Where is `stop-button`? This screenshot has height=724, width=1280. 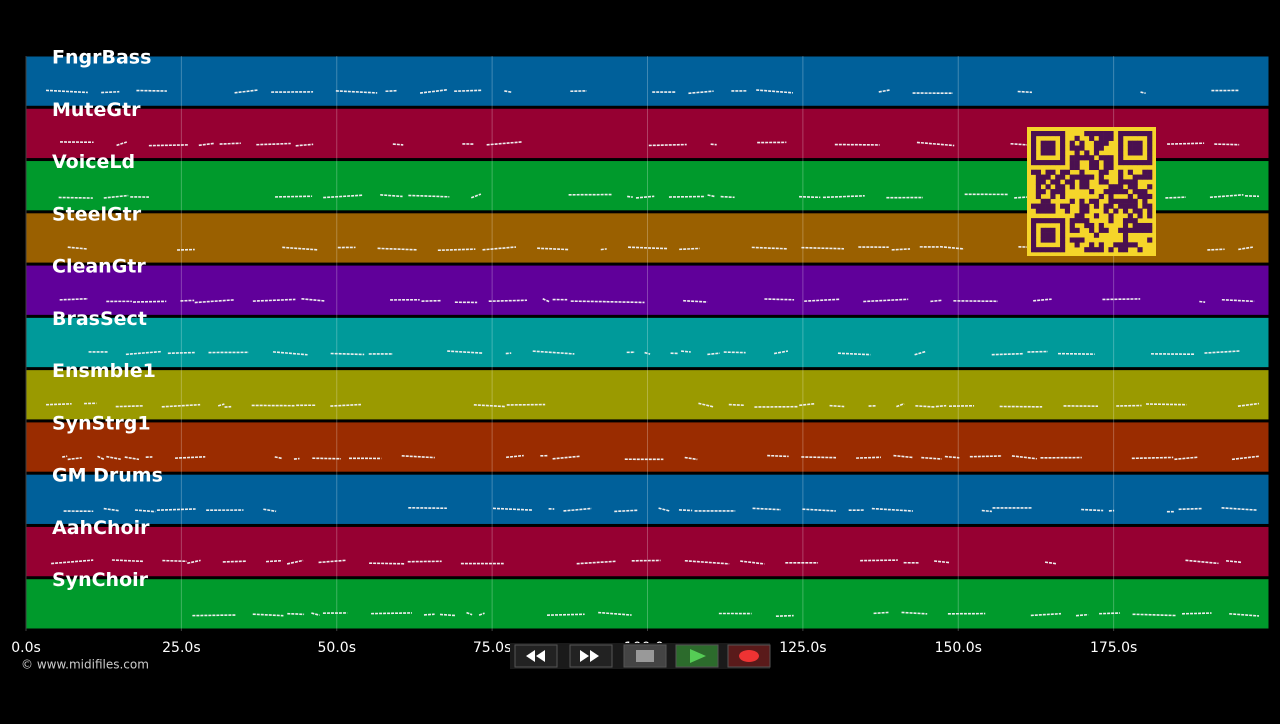 stop-button is located at coordinates (645, 656).